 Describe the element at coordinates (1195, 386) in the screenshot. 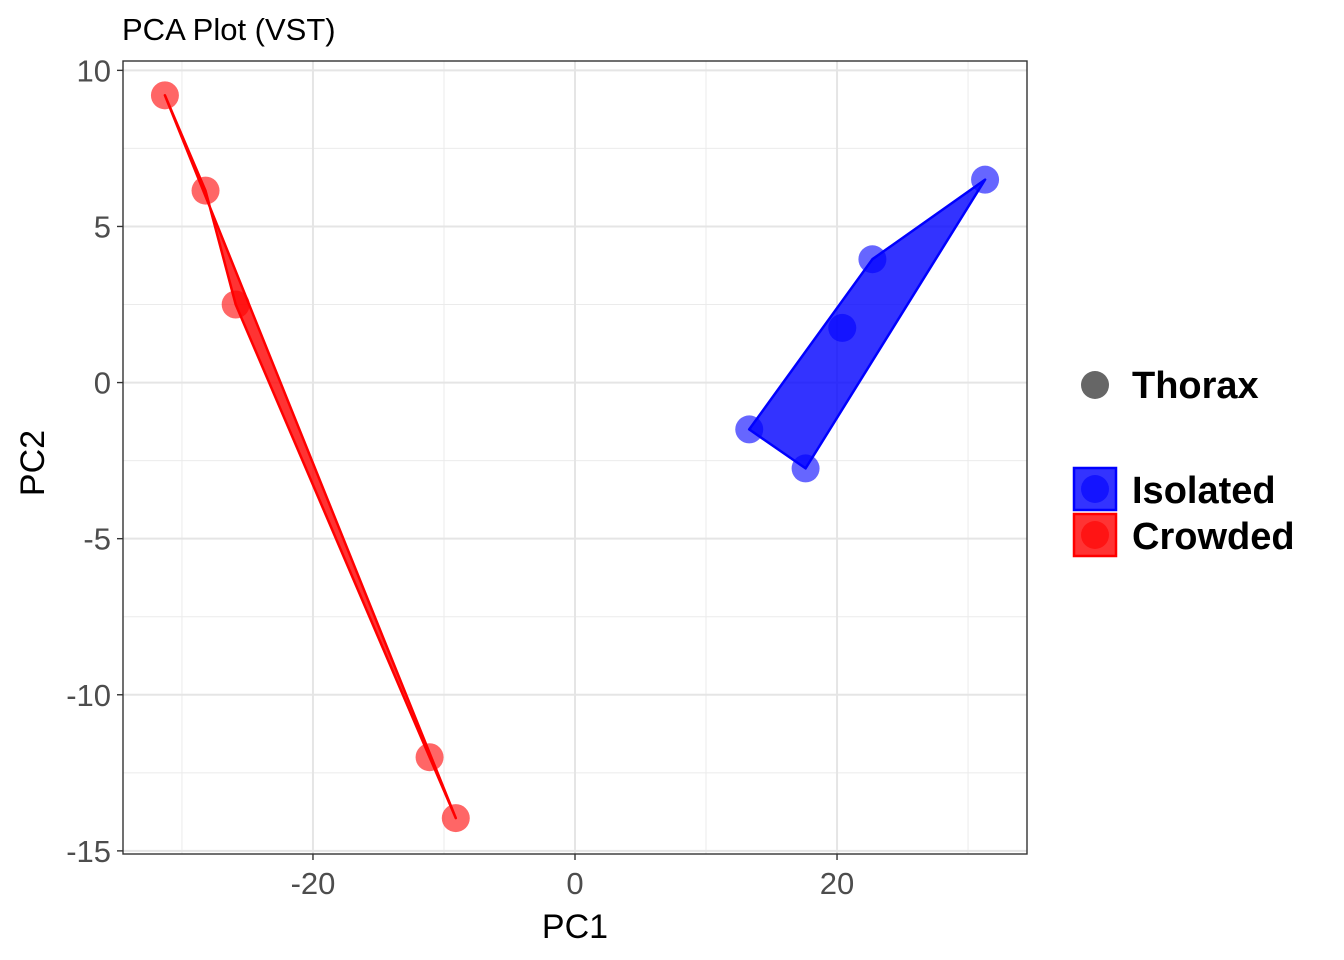

I see `legend-label-thorax: Thorax` at that location.